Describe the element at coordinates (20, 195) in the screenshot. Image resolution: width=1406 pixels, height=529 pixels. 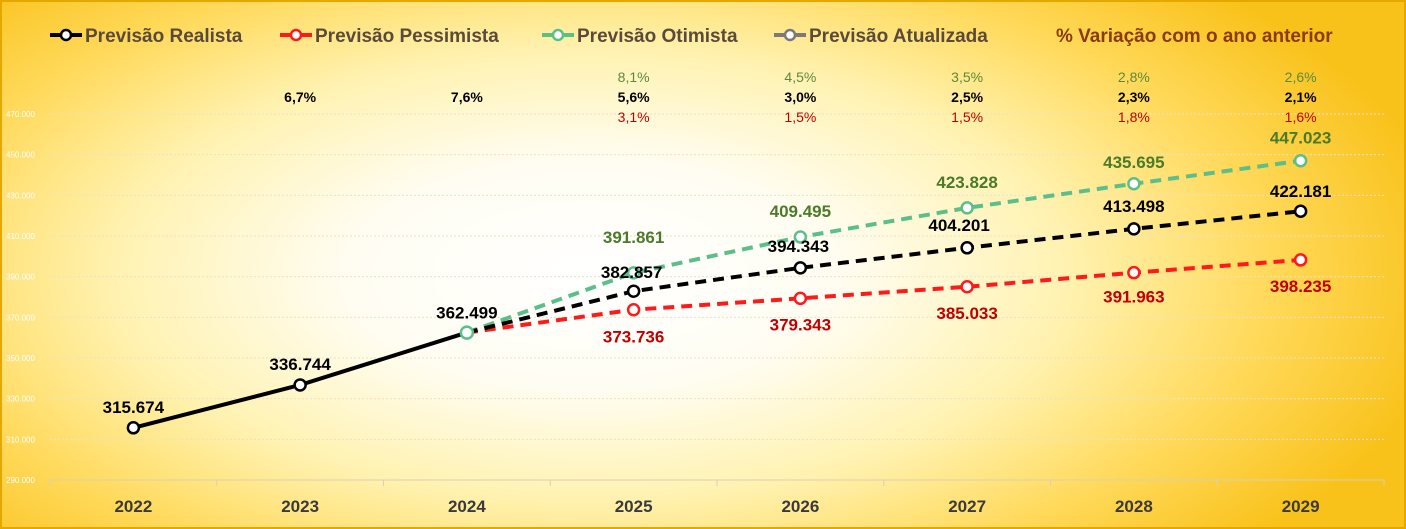
I see `y-tick-label: 430.000` at that location.